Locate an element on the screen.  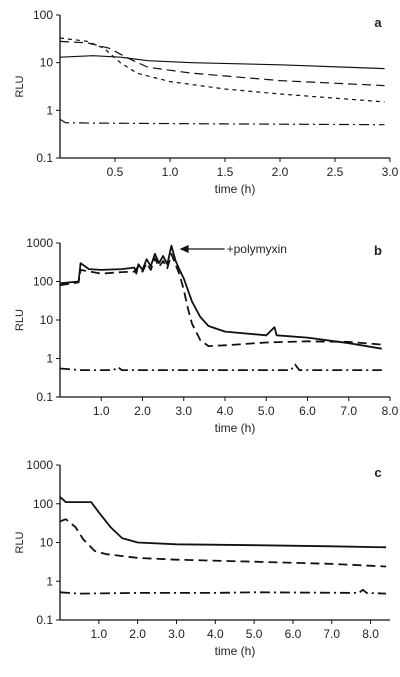
series-line-short-dash is located at coordinates (222, 70).